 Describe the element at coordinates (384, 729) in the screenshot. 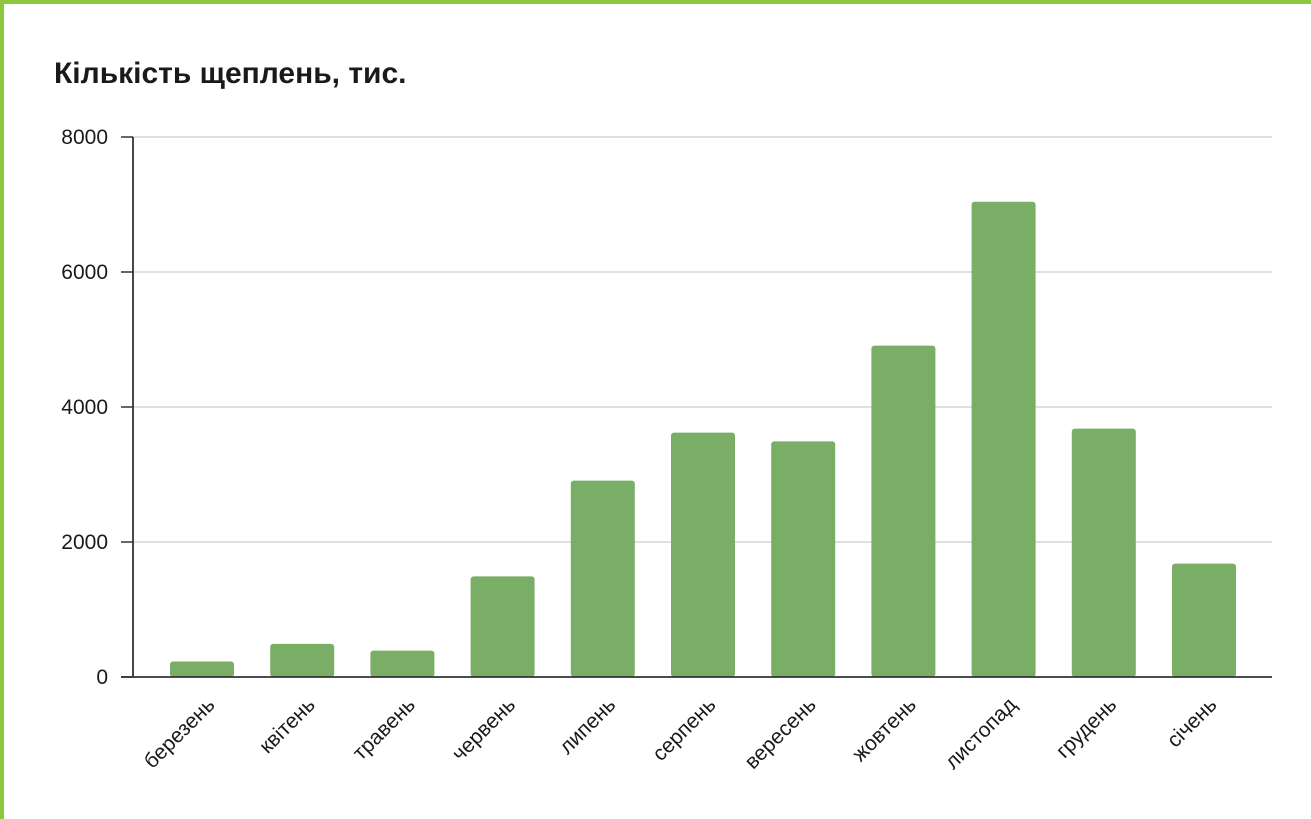

I see `x-tick-label: травень` at that location.